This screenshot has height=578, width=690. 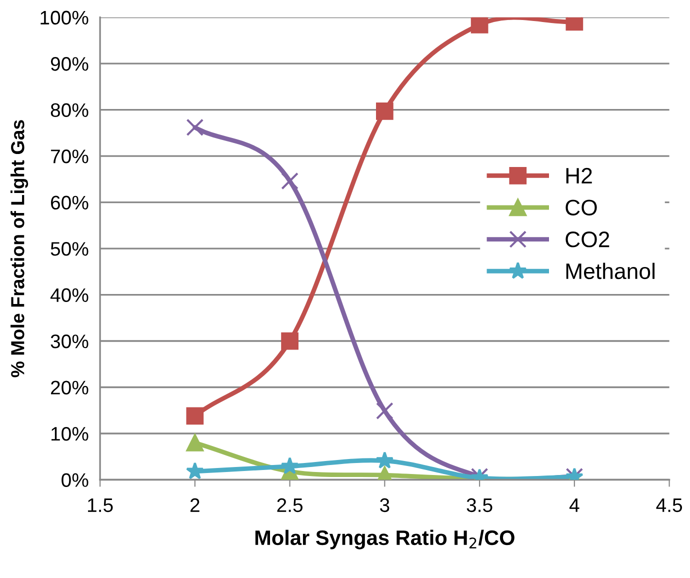 What do you see at coordinates (69, 387) in the screenshot?
I see `y-tick-label: 20%` at bounding box center [69, 387].